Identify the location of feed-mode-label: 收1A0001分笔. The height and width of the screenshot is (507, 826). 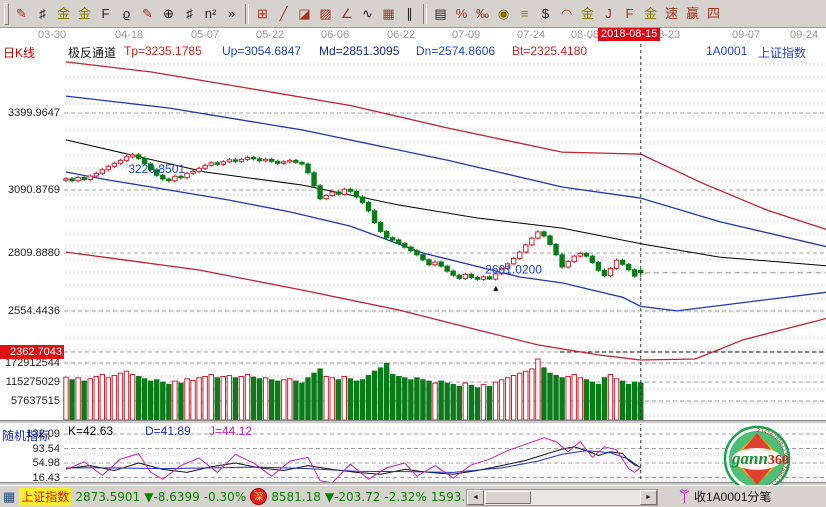
(733, 497).